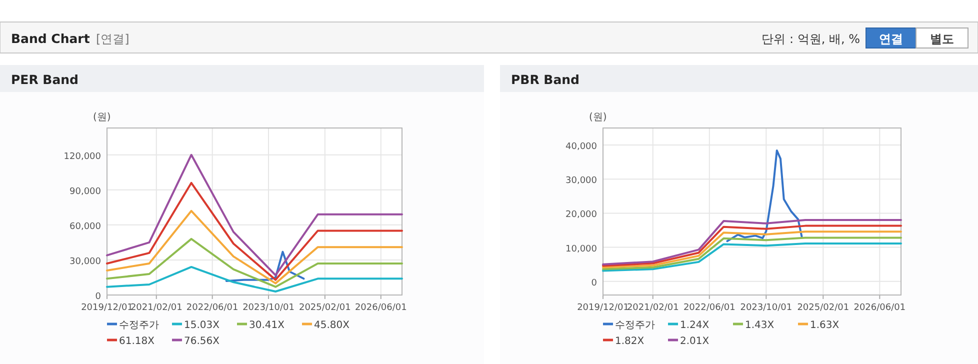 The image size is (978, 364). What do you see at coordinates (695, 341) in the screenshot?
I see `legend-label: 2.01X` at bounding box center [695, 341].